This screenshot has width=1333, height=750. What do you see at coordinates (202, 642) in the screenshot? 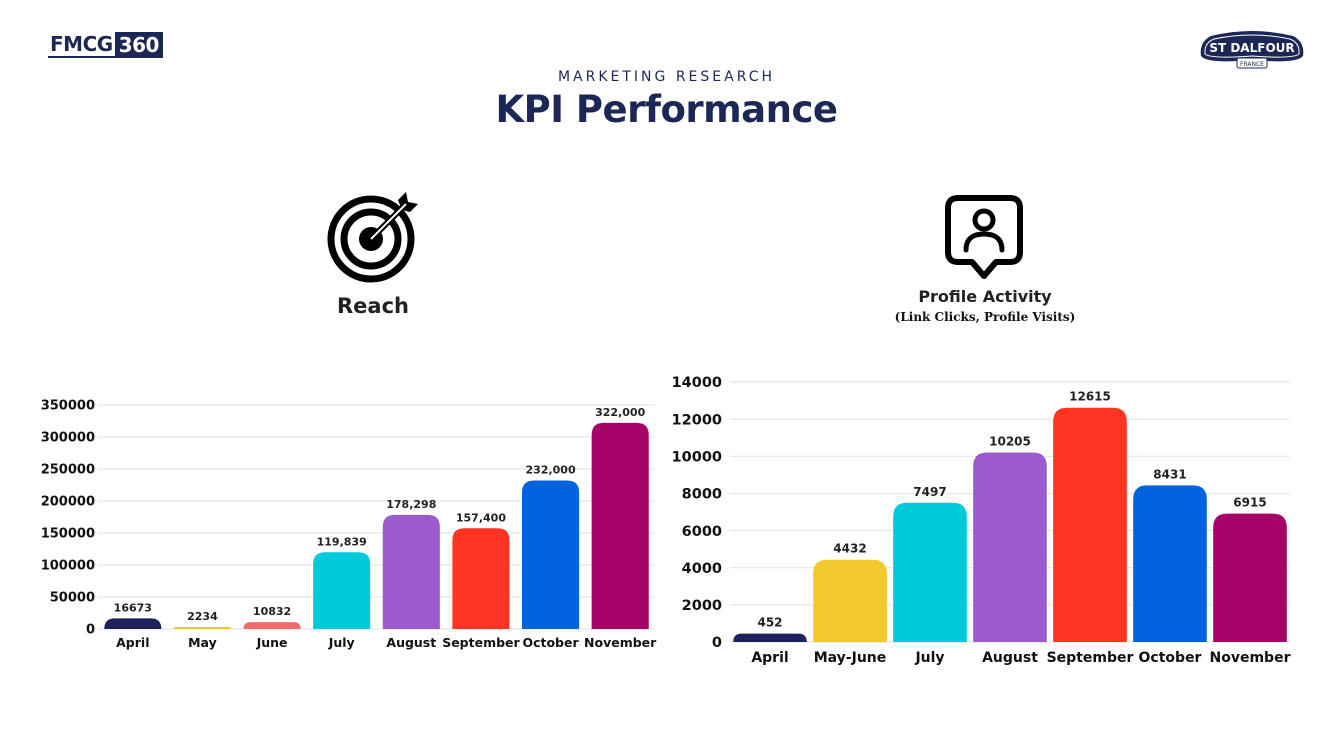
I see `x-tick-label: May` at bounding box center [202, 642].